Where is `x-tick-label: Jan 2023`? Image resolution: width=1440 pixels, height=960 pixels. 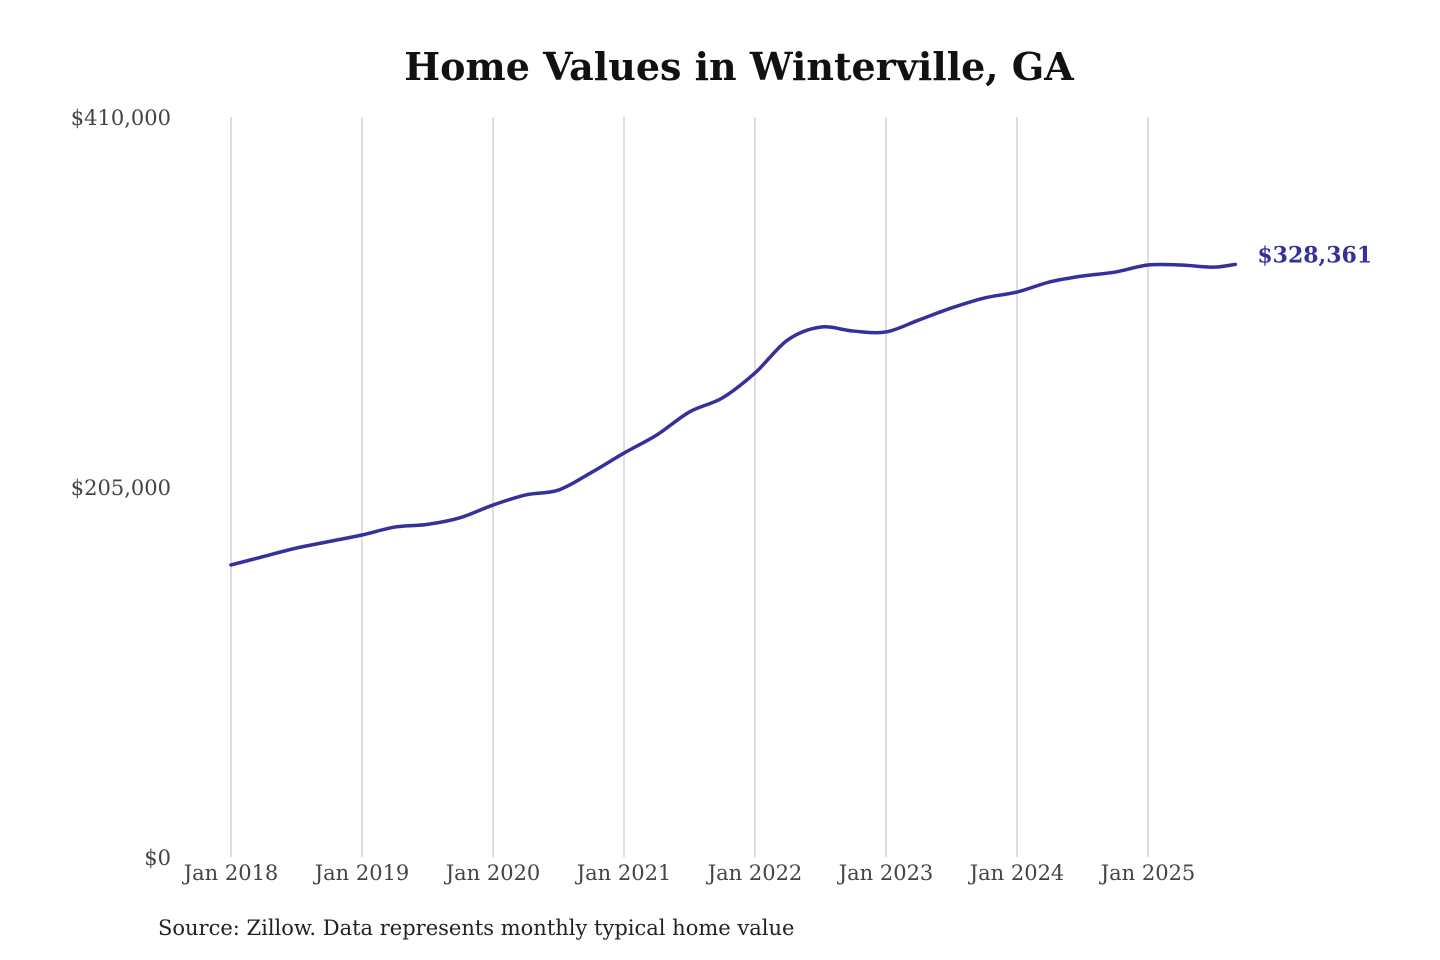
x-tick-label: Jan 2023 is located at coordinates (885, 873).